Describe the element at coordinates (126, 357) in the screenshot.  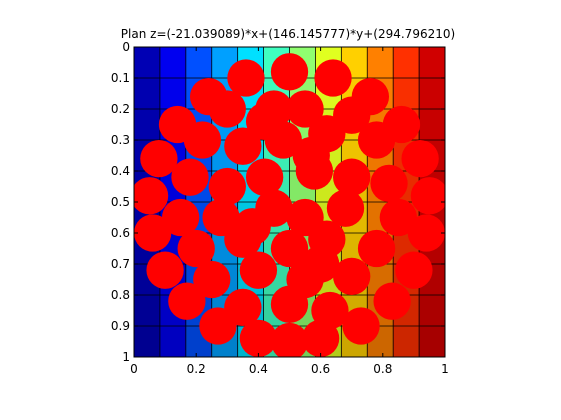
I see `y-tick-label: 1` at that location.